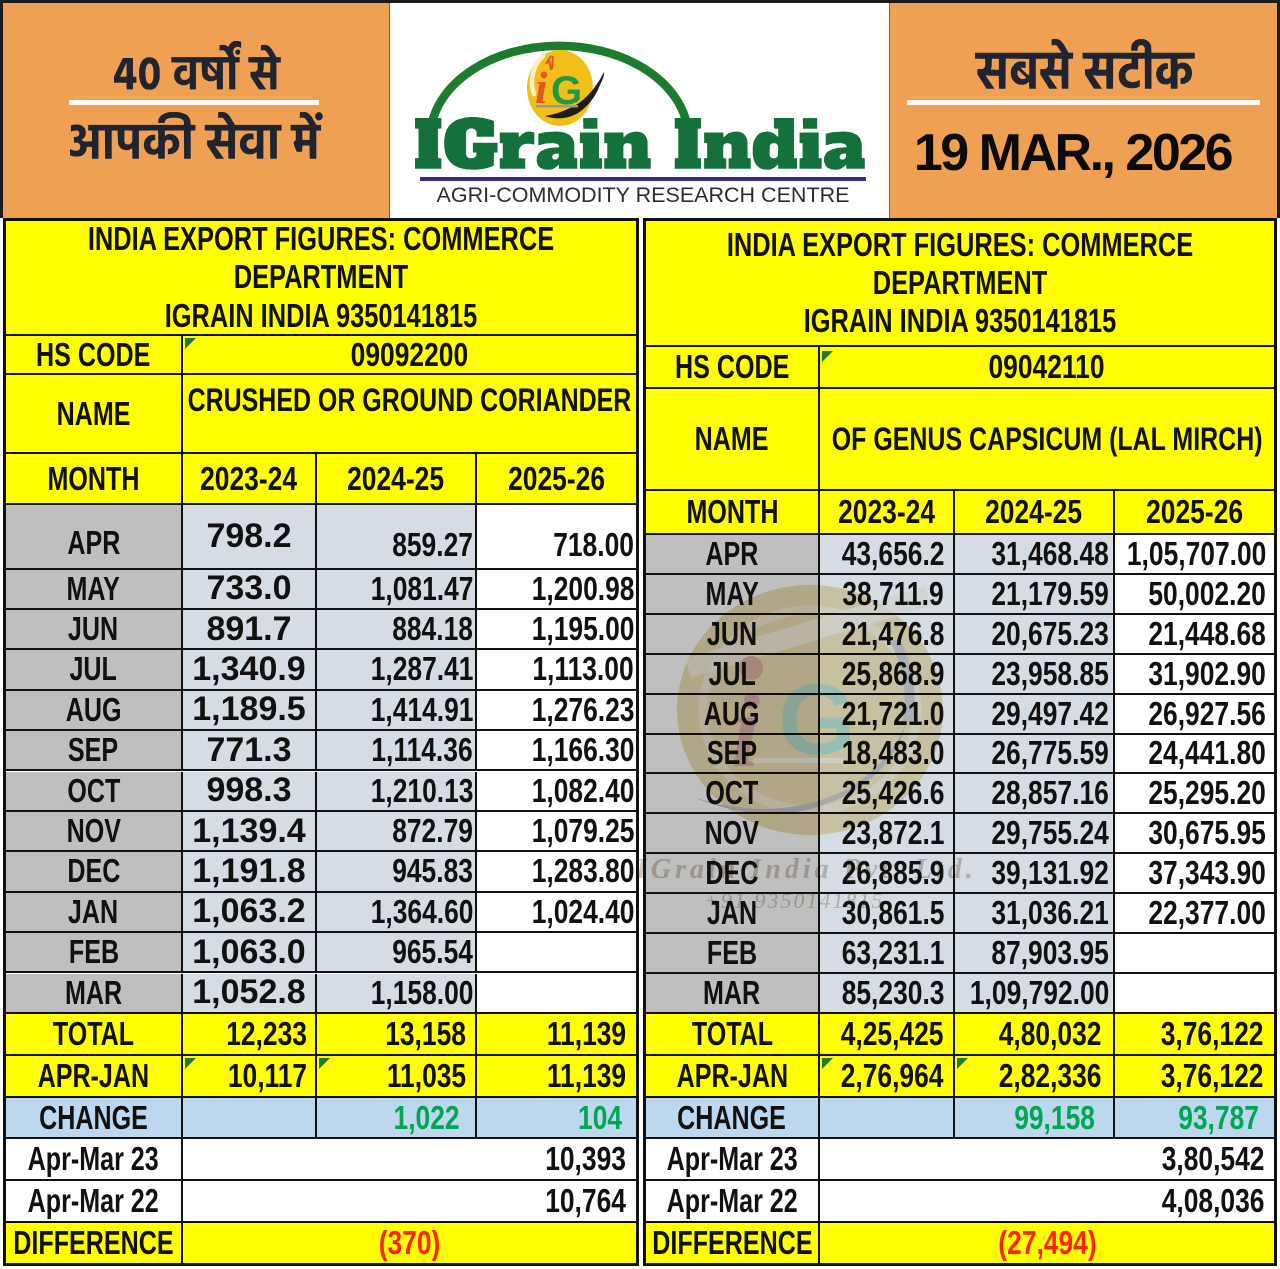 The width and height of the screenshot is (1280, 1269). Describe the element at coordinates (794, 900) in the screenshot. I see `svg-text: +91 9350141815` at that location.